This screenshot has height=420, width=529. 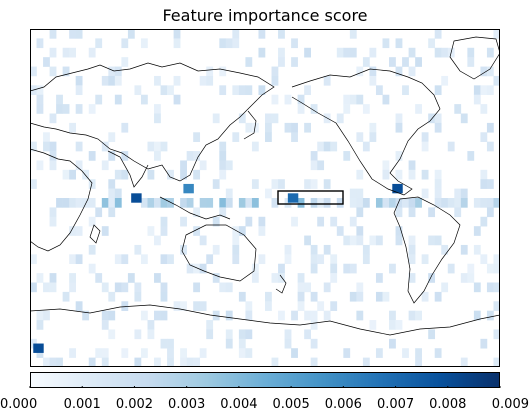 What do you see at coordinates (265, 15) in the screenshot?
I see `map-title: Feature importance score` at bounding box center [265, 15].